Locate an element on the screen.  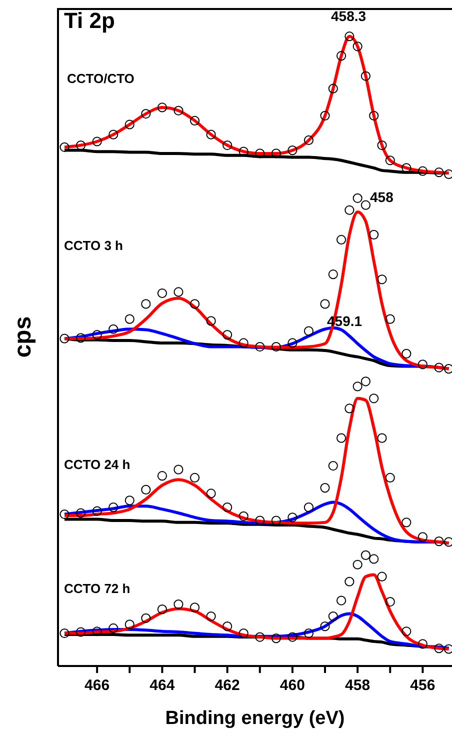
x-tick-label: 456 is located at coordinates (423, 685).